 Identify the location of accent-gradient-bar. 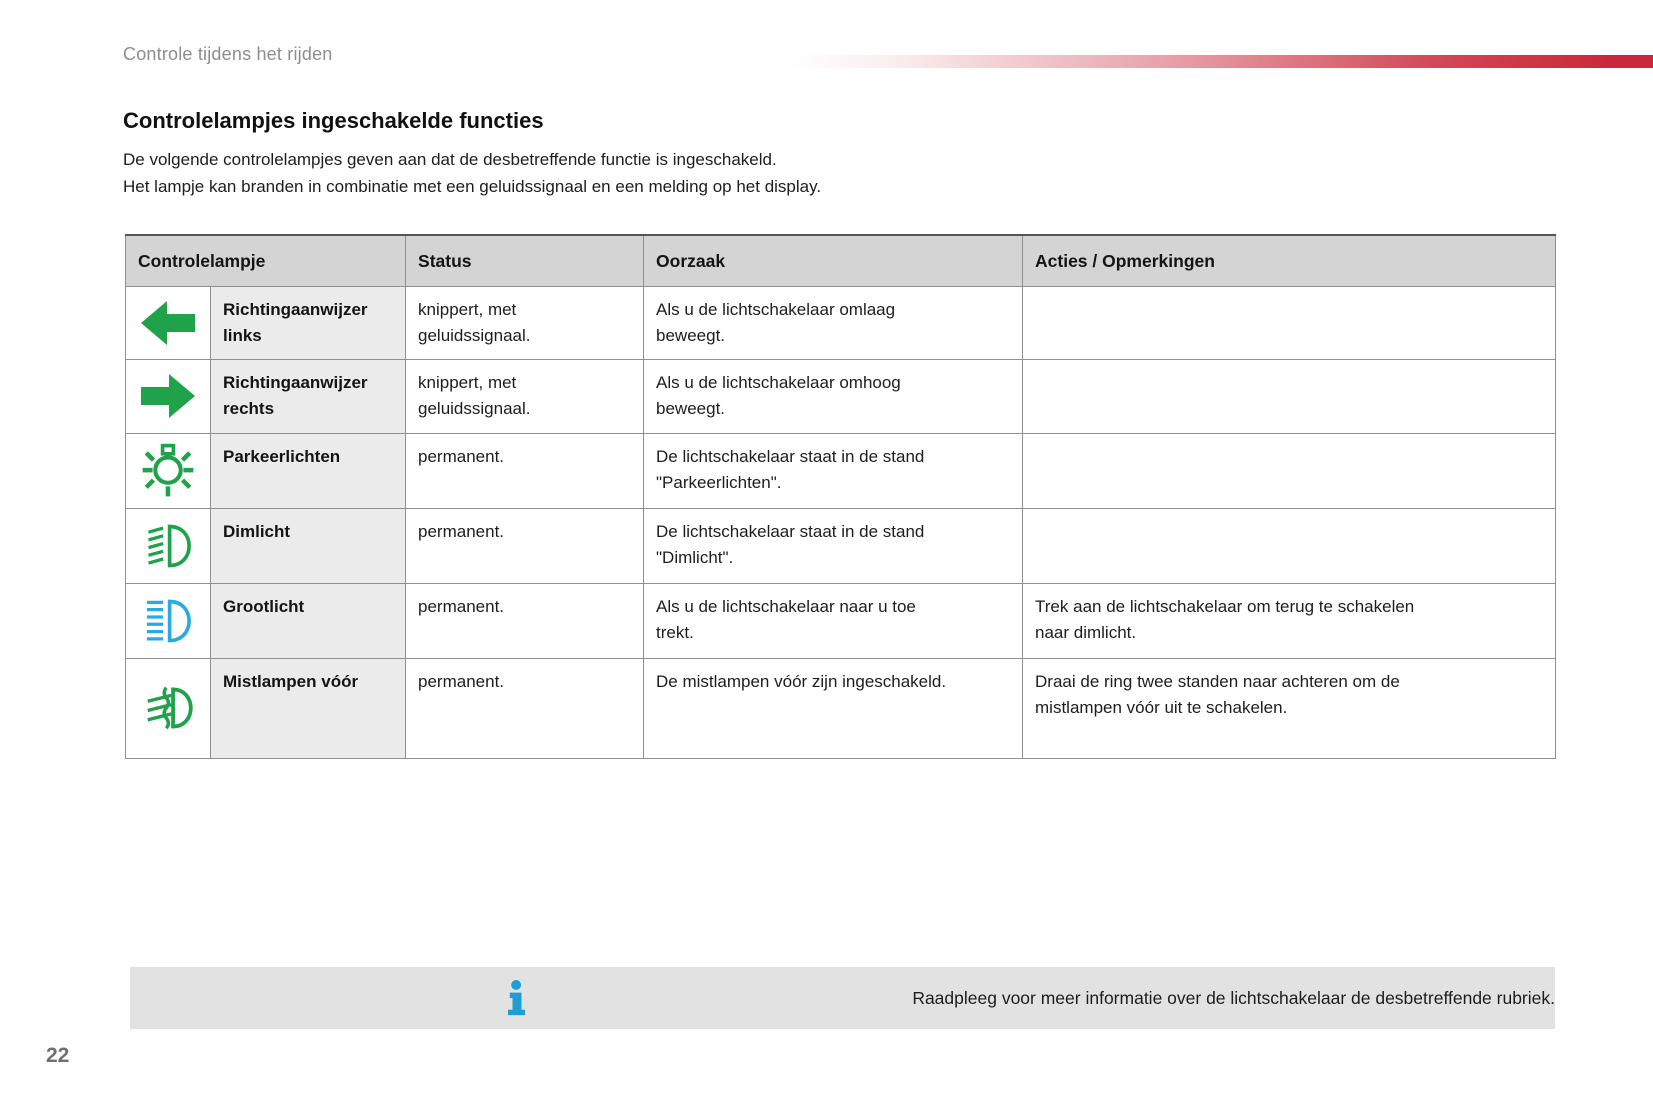
(1220, 61).